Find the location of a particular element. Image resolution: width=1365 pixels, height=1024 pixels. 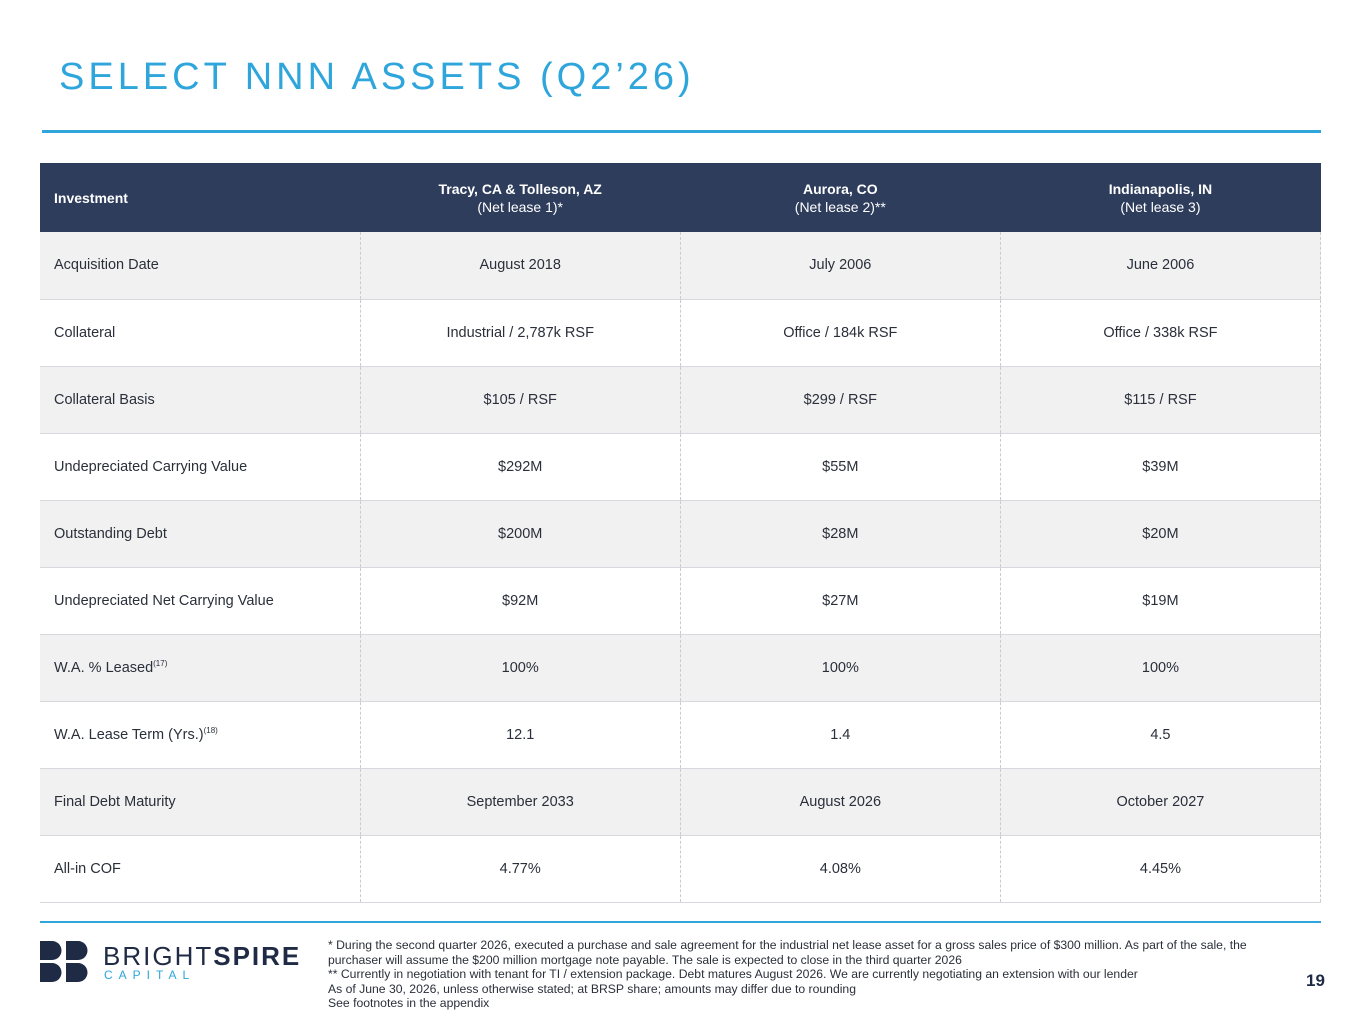

table-cell: $105 / RSF is located at coordinates (520, 400).